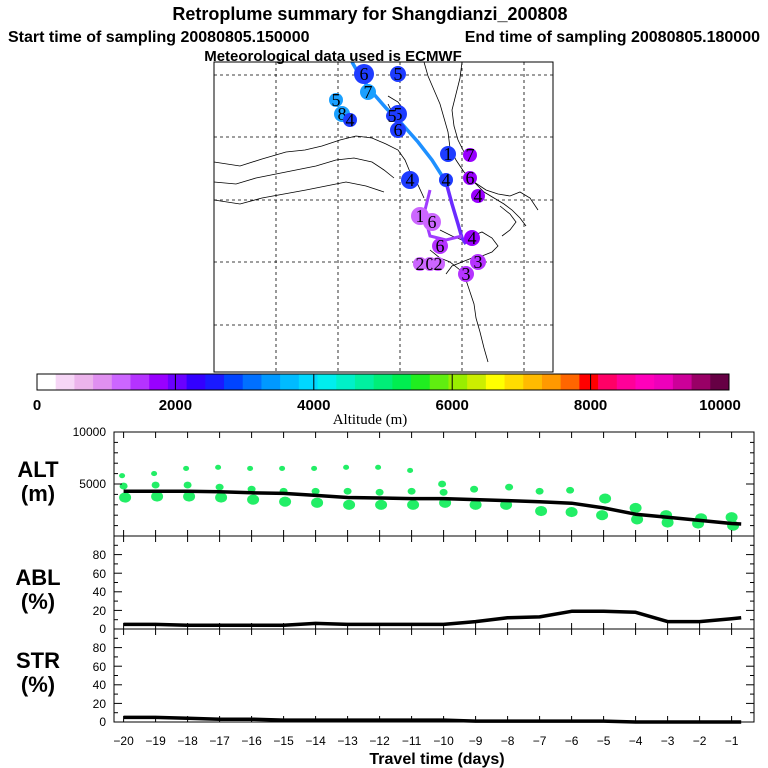  I want to click on colorbar-tick-0: 0, so click(37, 405).